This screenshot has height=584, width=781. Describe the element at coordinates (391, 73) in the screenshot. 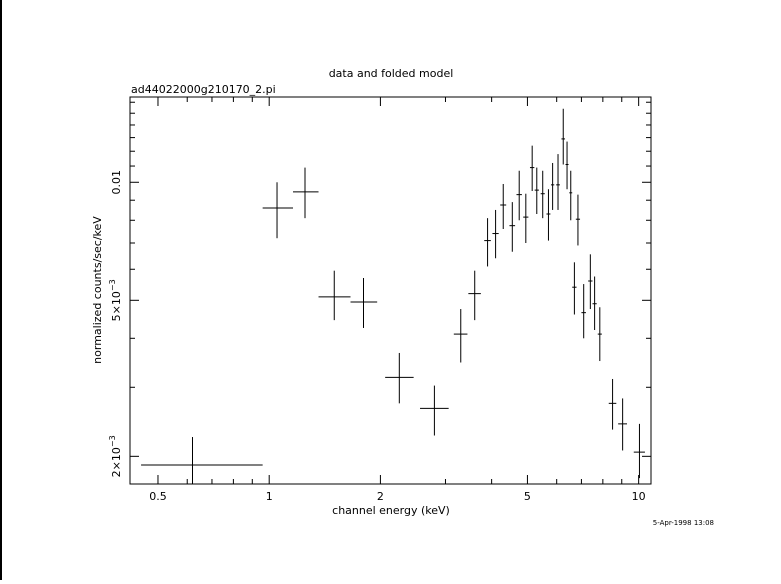

I see `chart-title: data and folded model` at that location.